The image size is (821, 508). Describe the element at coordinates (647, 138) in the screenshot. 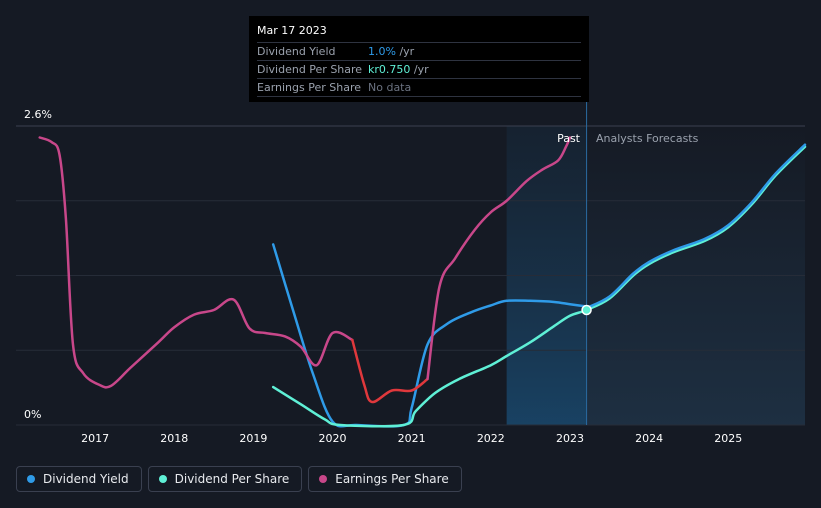

I see `forecast-label: Analysts Forecasts` at that location.